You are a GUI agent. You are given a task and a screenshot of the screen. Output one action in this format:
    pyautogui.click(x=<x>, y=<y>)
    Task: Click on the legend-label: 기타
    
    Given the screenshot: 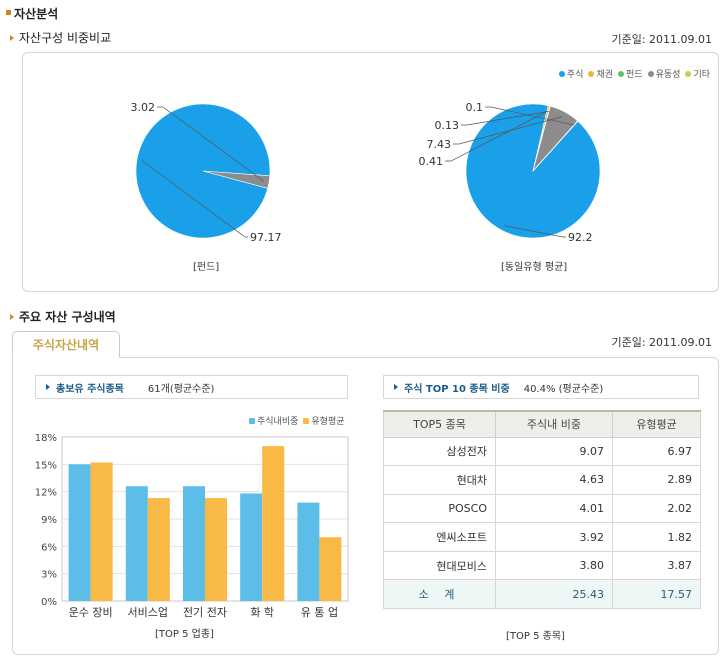 What is the action you would take?
    pyautogui.click(x=701, y=75)
    